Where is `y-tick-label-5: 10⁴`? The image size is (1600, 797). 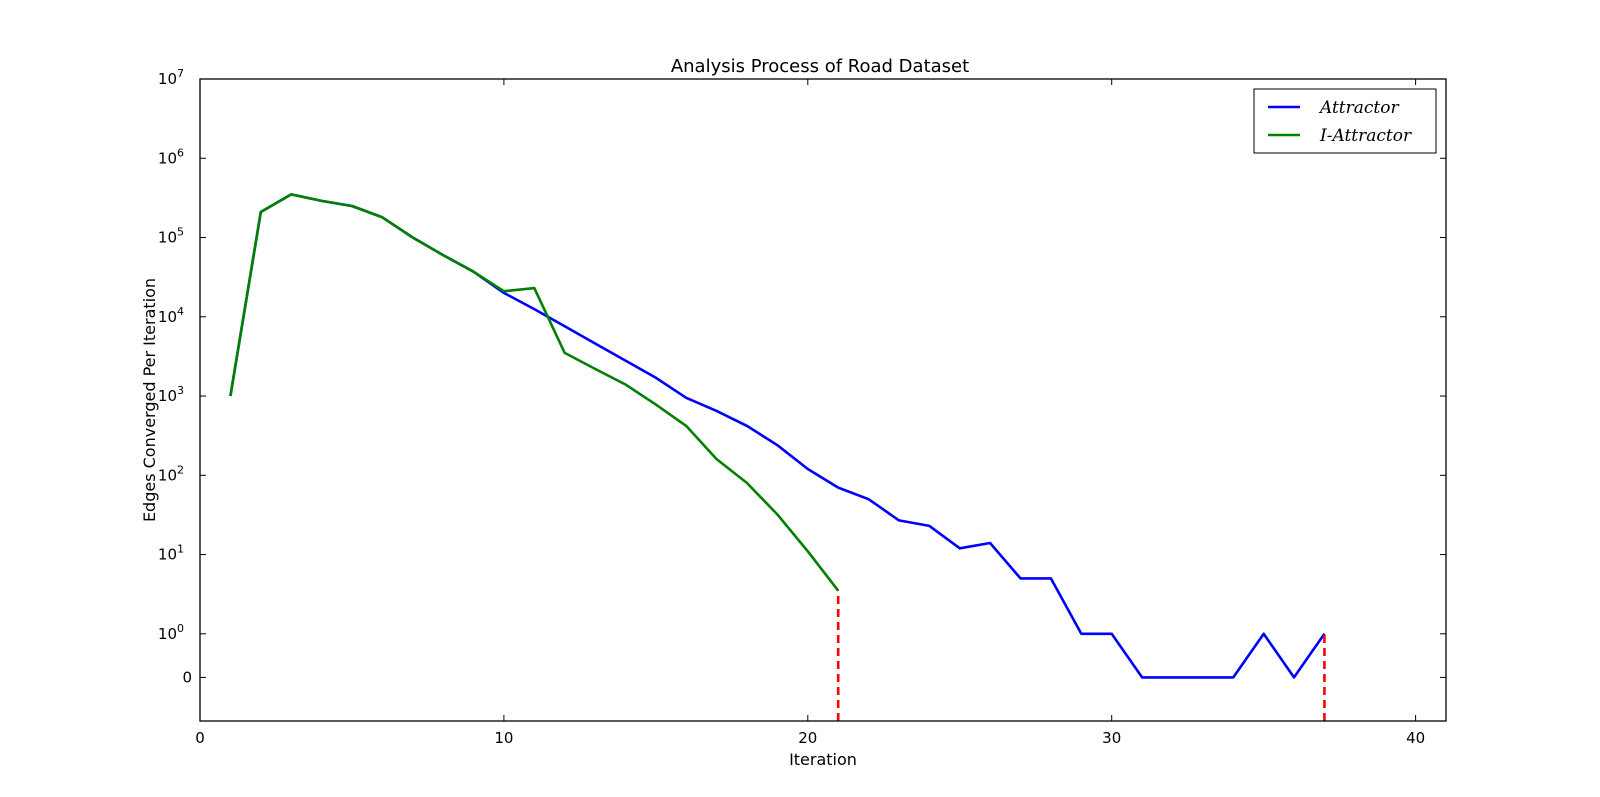 y-tick-label-5: 10⁴ is located at coordinates (171, 315).